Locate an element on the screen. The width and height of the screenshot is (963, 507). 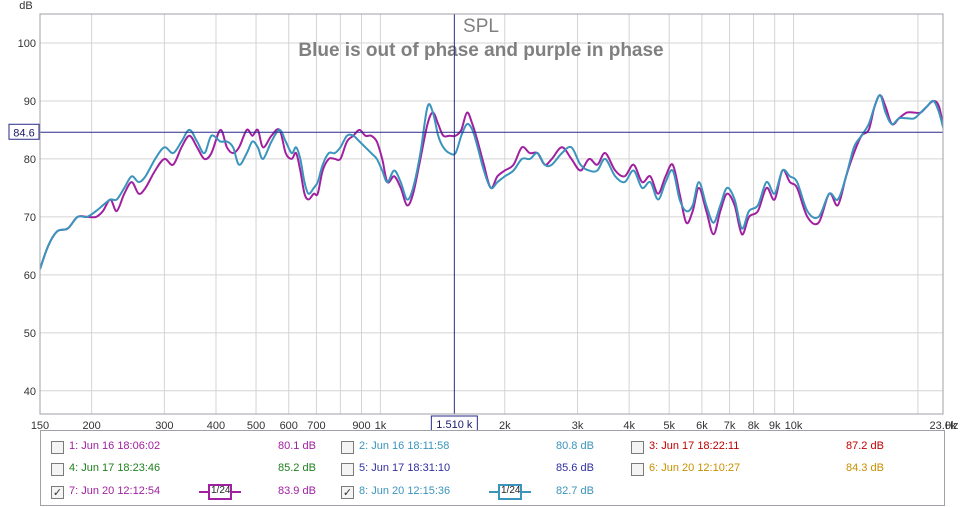
legend-item-label: 3: Jun 17 18:22:11 is located at coordinates (694, 446).